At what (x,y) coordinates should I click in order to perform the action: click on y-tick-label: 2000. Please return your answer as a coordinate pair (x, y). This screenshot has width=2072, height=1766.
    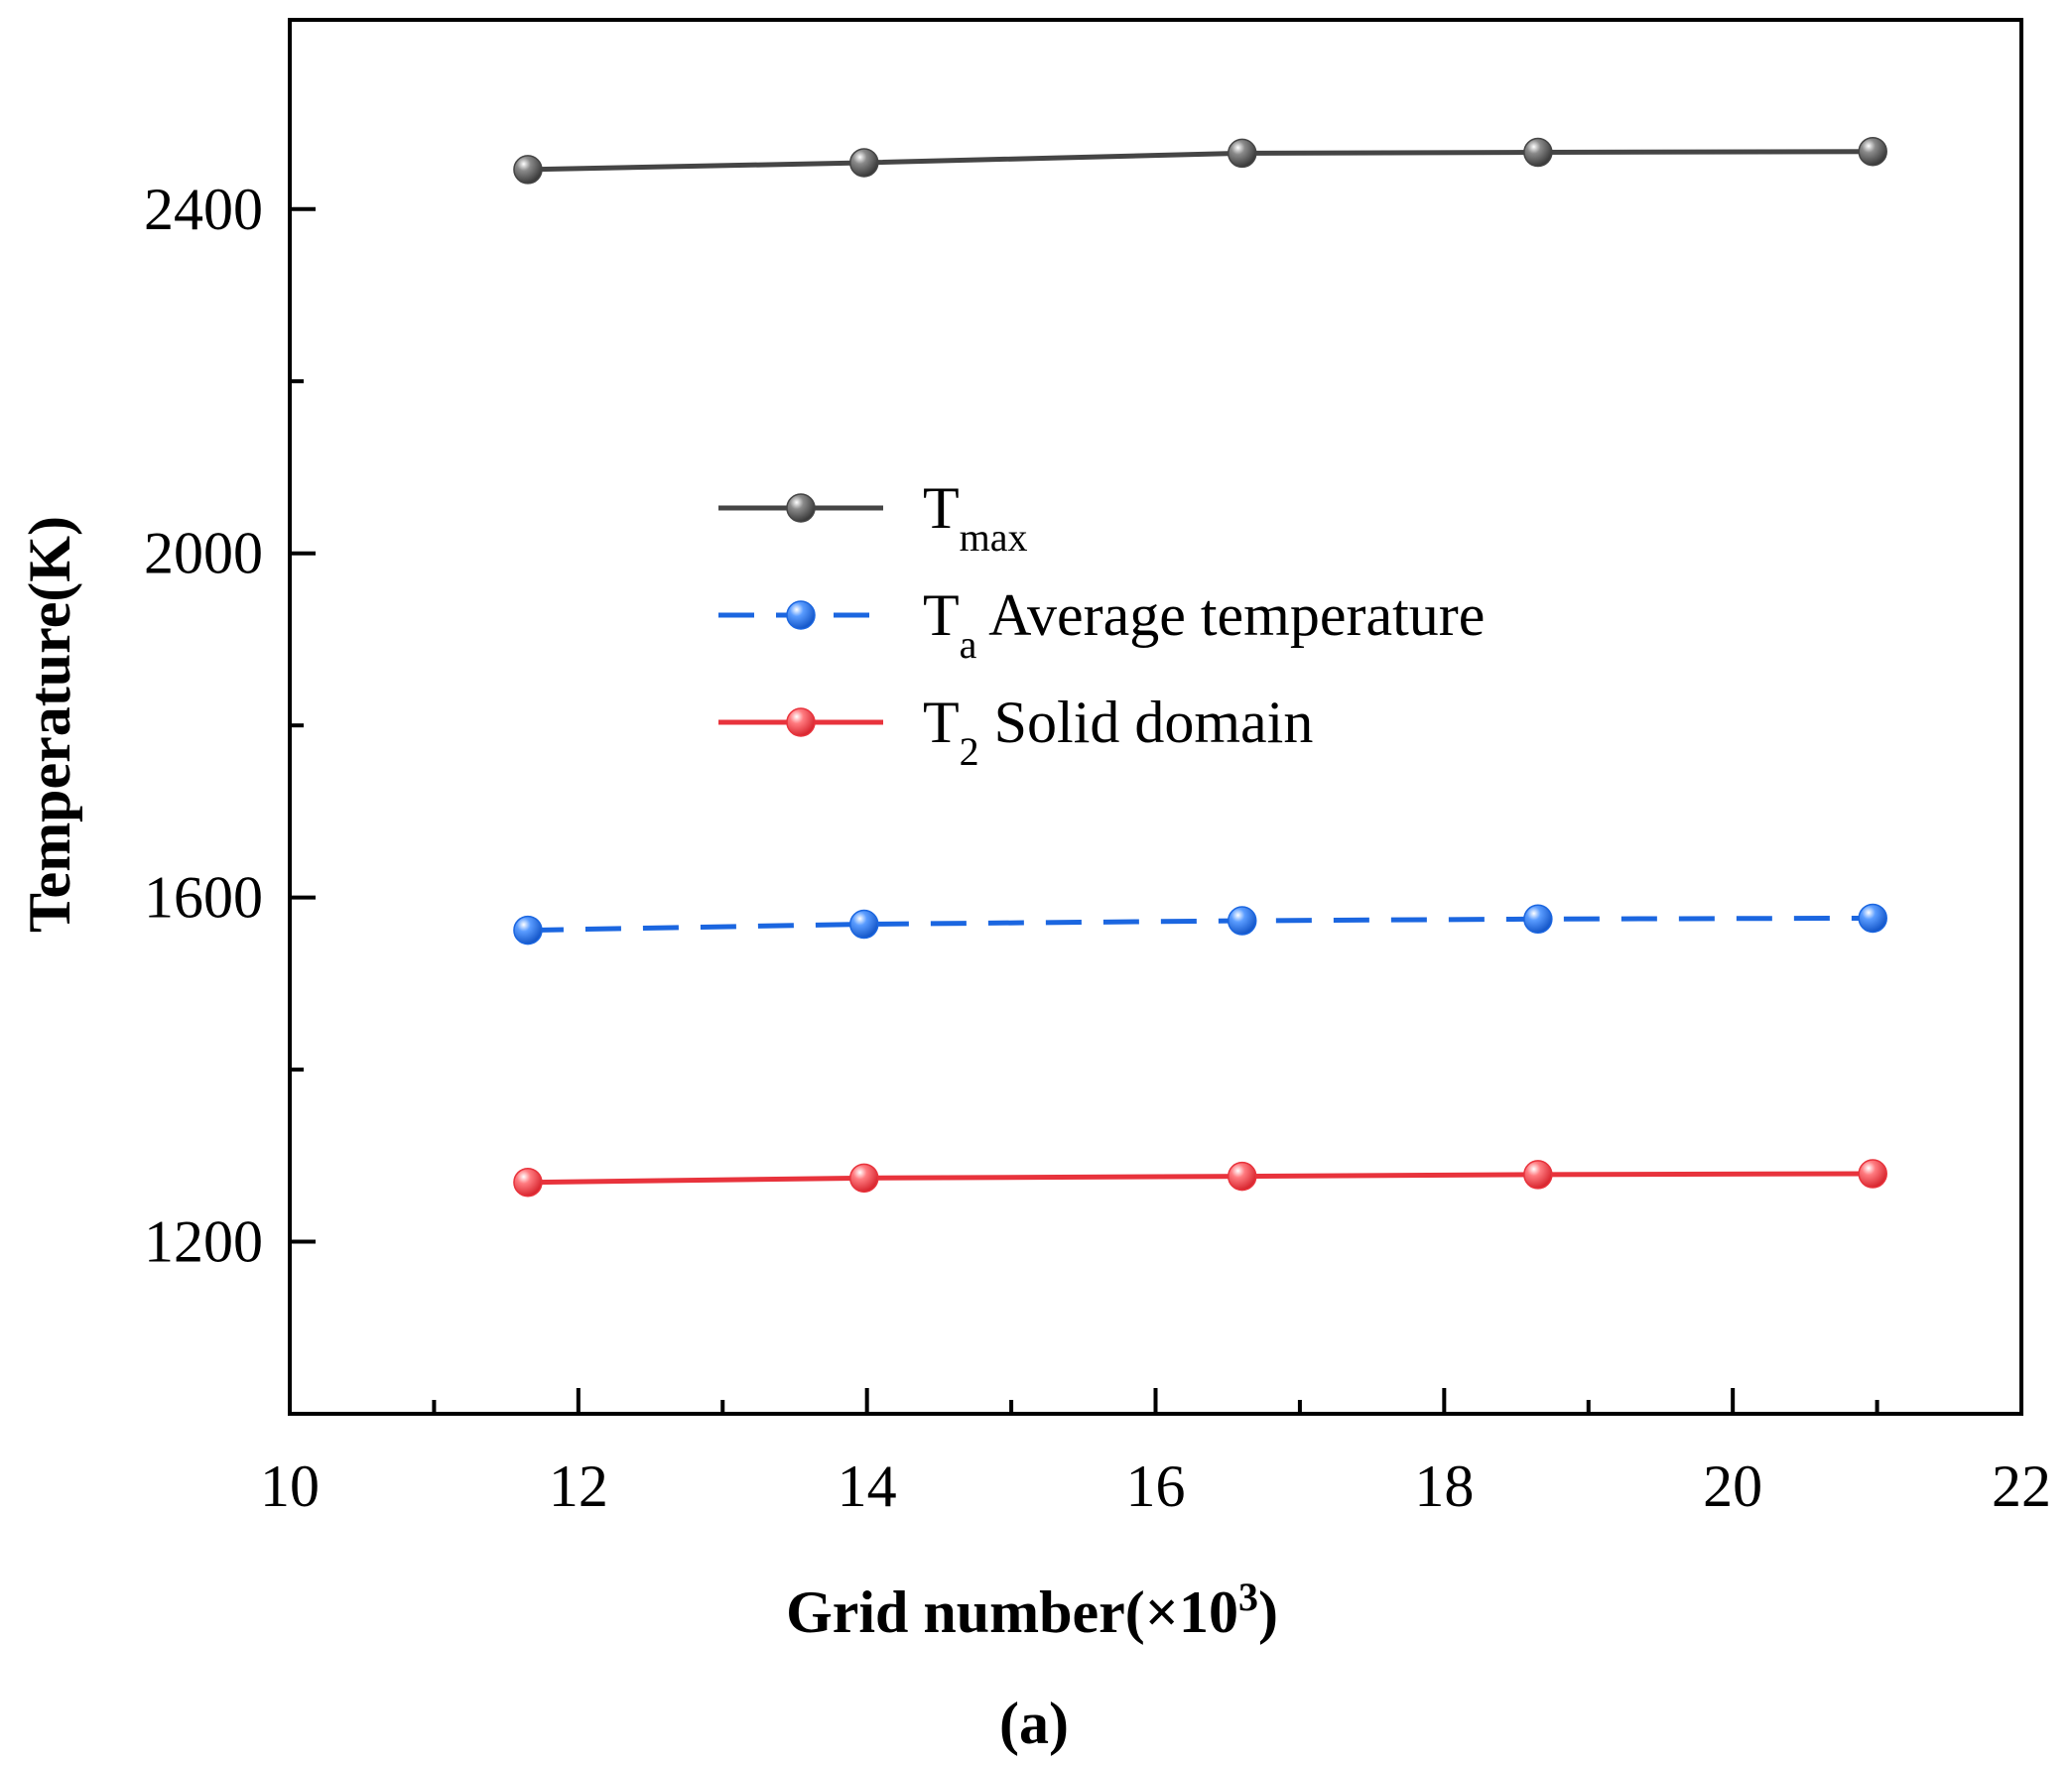
    Looking at the image, I should click on (203, 553).